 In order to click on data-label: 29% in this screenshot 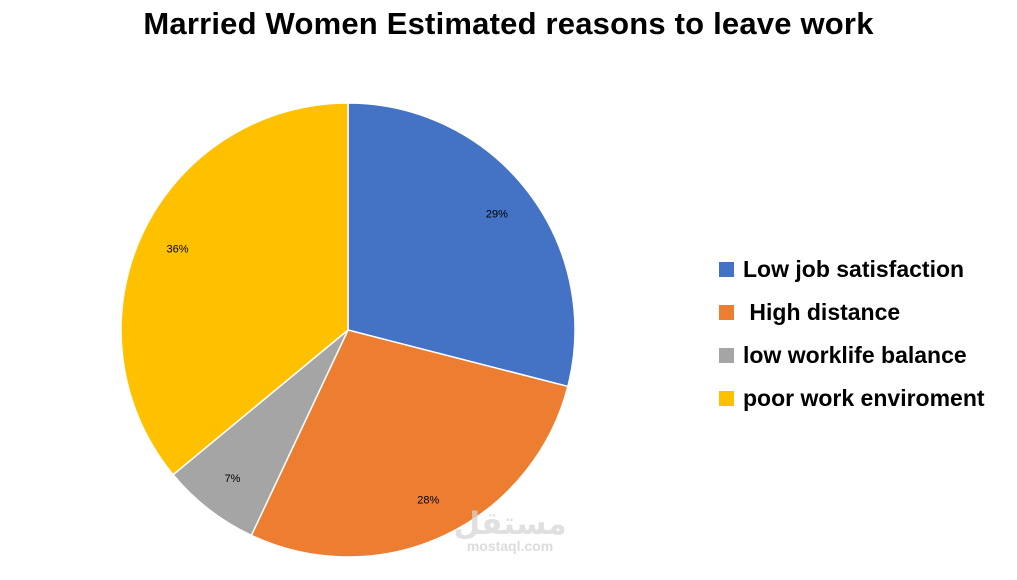, I will do `click(497, 214)`.